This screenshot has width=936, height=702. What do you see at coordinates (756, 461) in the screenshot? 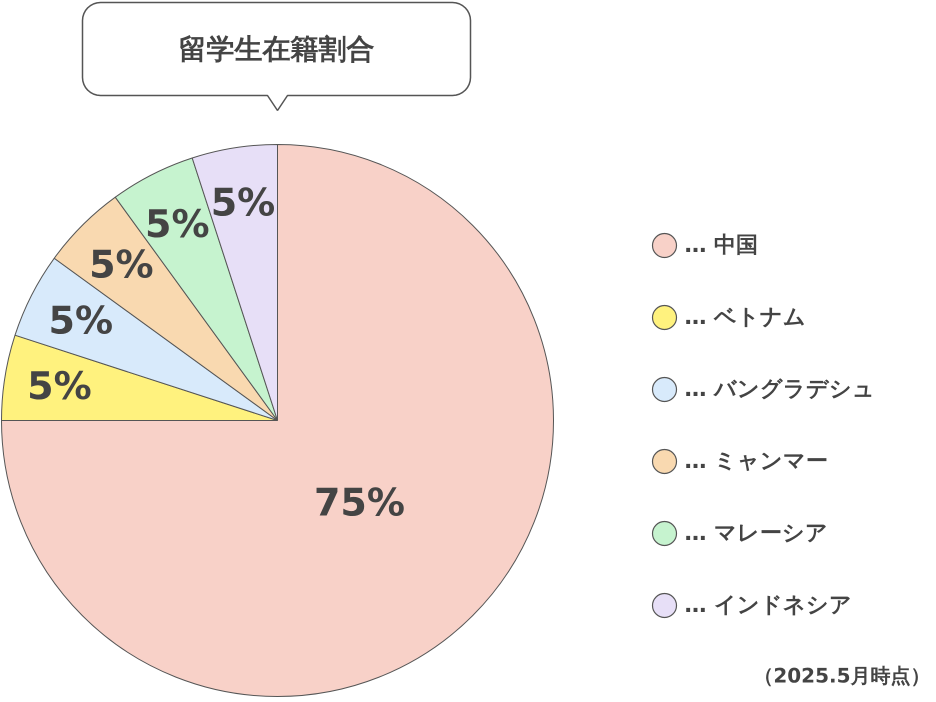
I see `legend-label: … ミャンマー` at bounding box center [756, 461].